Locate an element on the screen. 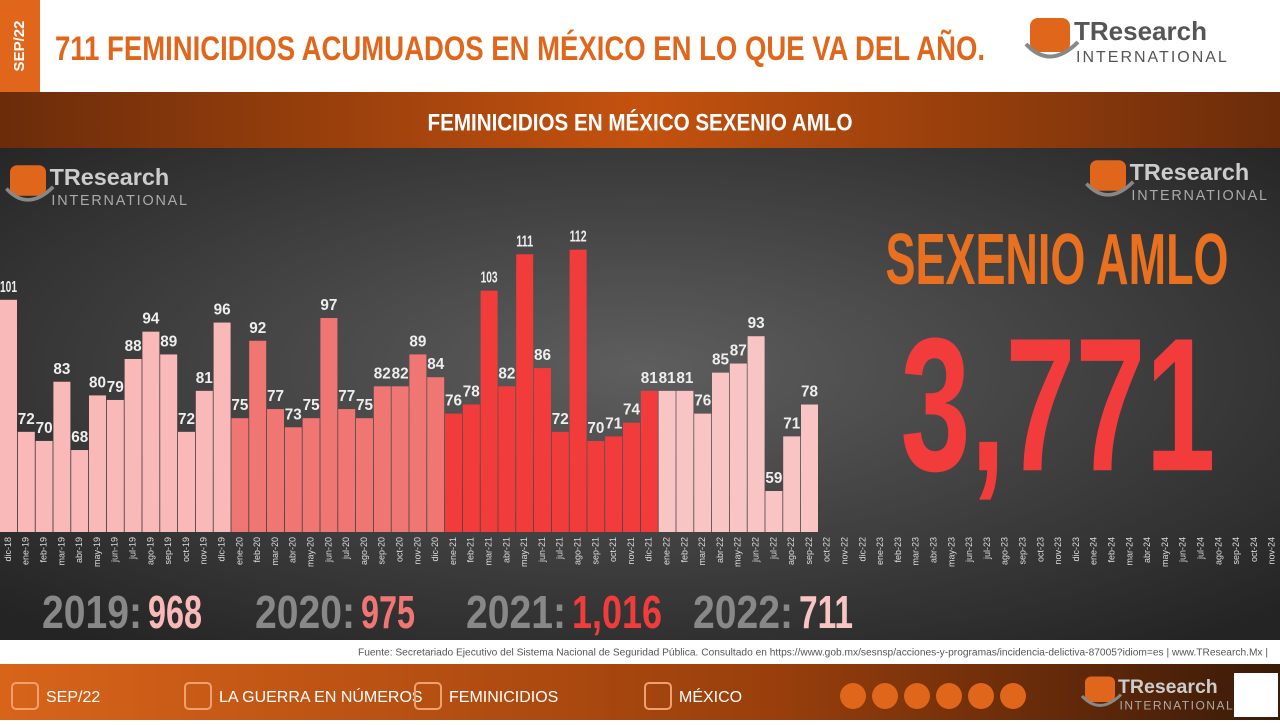 The width and height of the screenshot is (1280, 725). x-tick-label: abr-22 is located at coordinates (720, 550).